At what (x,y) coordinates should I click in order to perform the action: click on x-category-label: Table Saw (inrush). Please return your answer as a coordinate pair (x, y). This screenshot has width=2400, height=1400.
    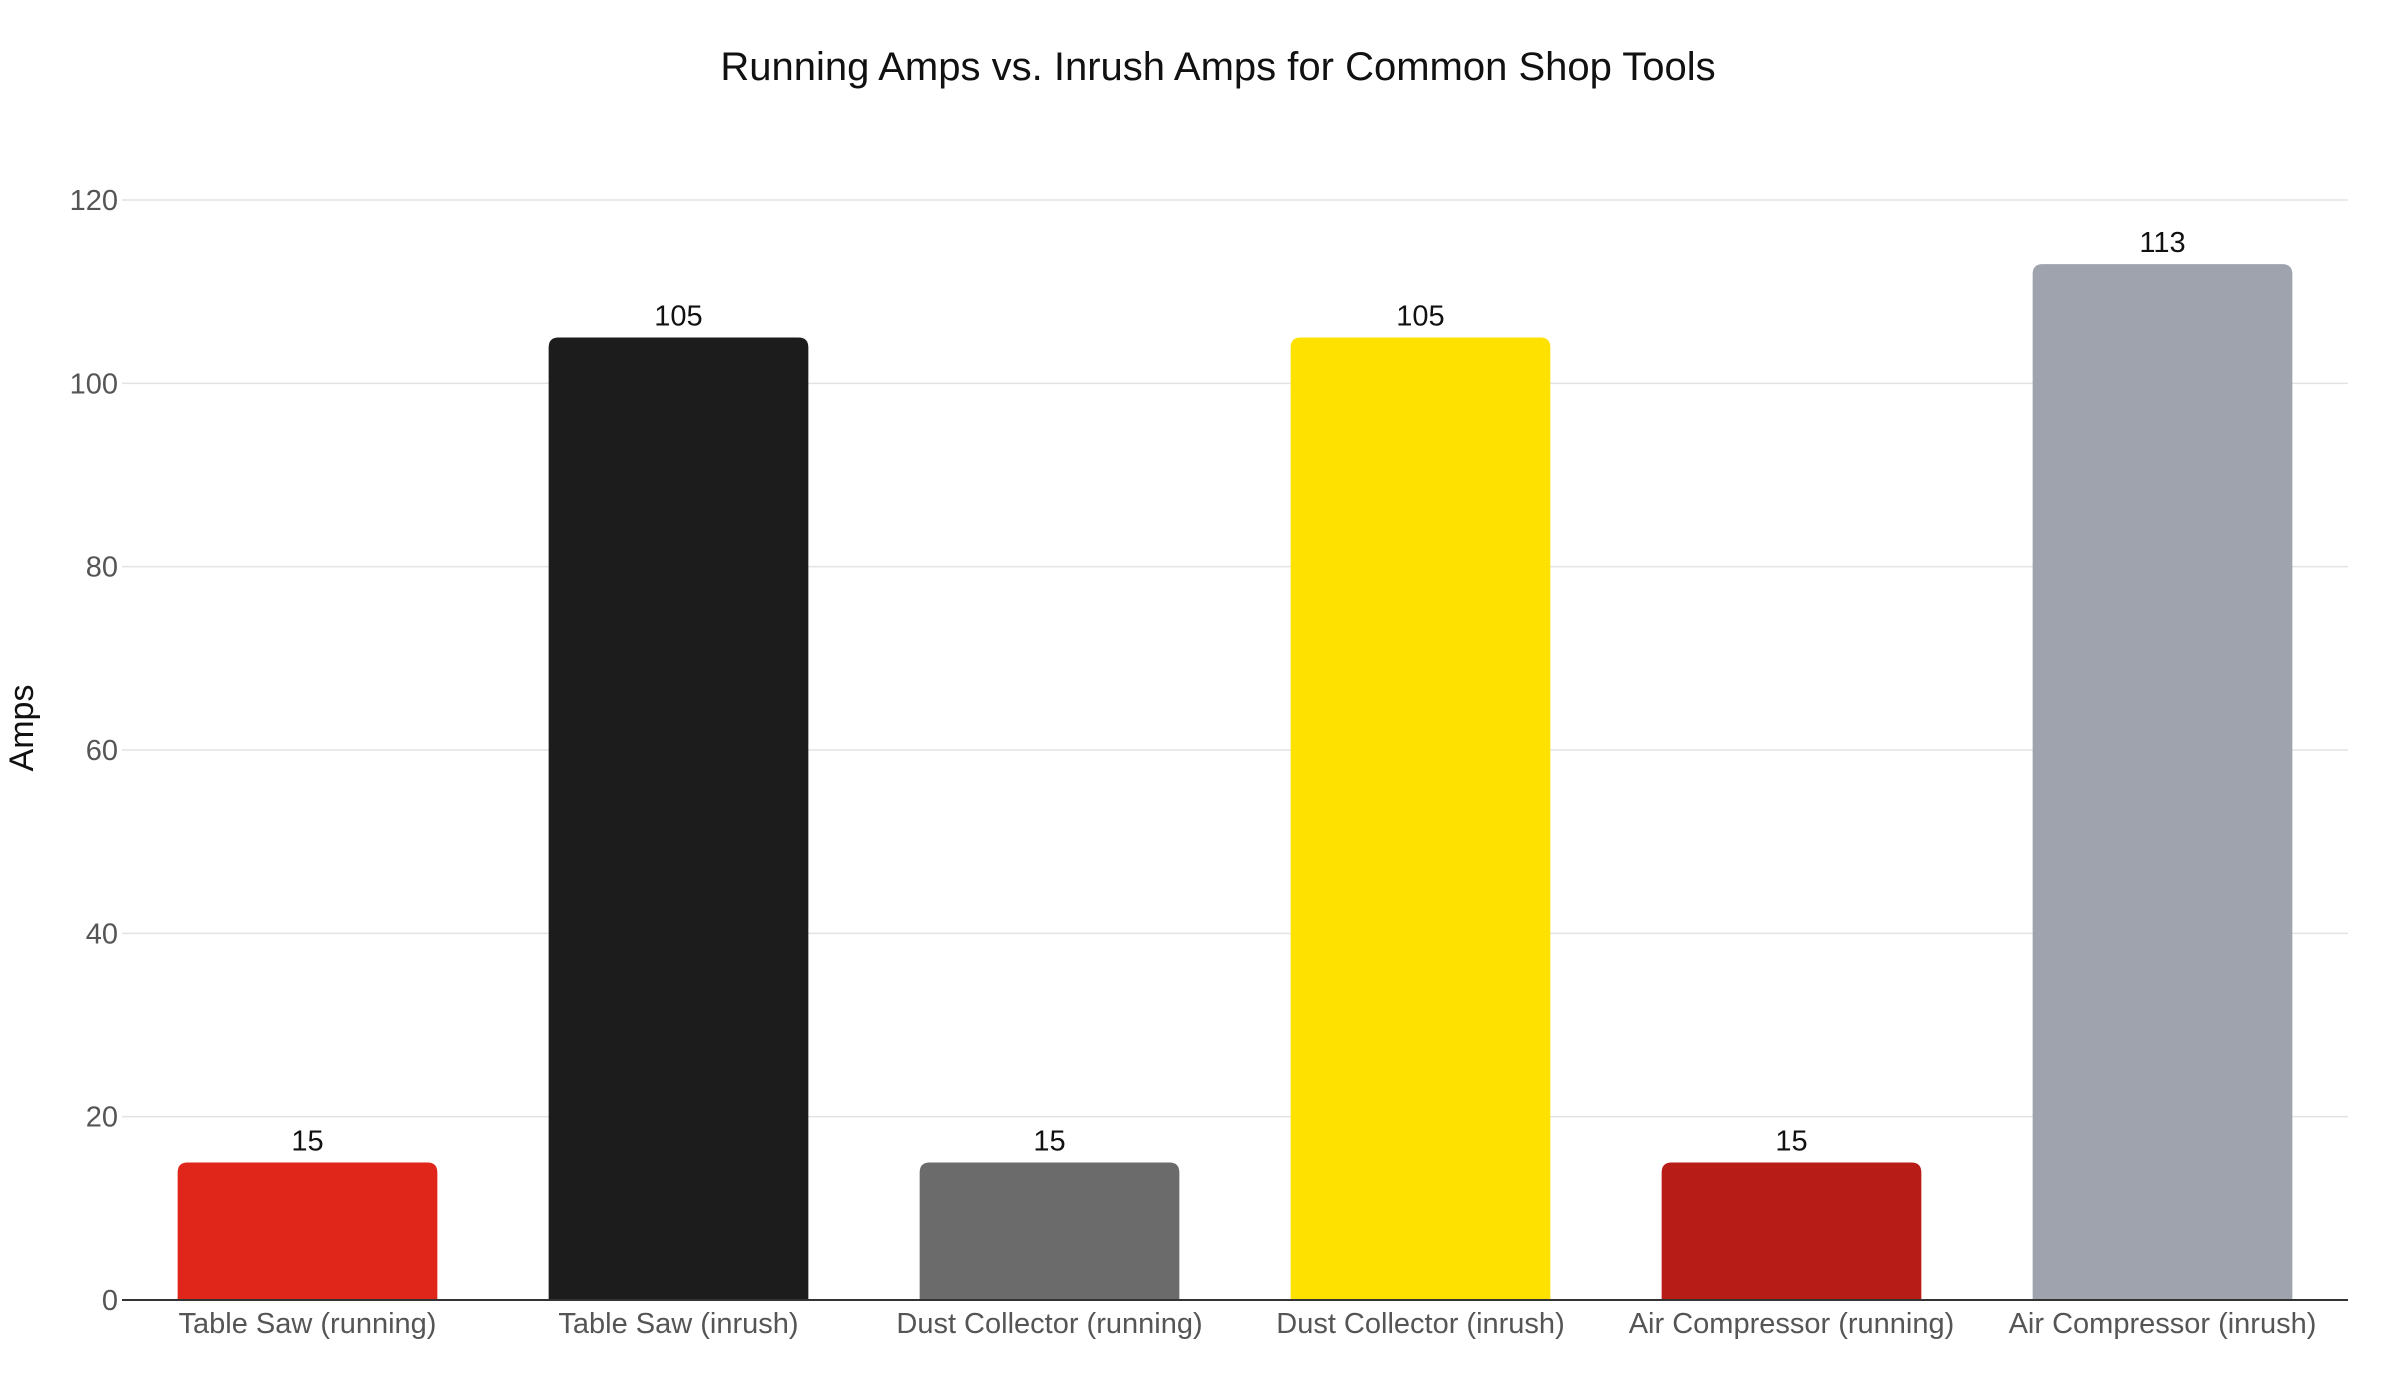
    Looking at the image, I should click on (678, 1324).